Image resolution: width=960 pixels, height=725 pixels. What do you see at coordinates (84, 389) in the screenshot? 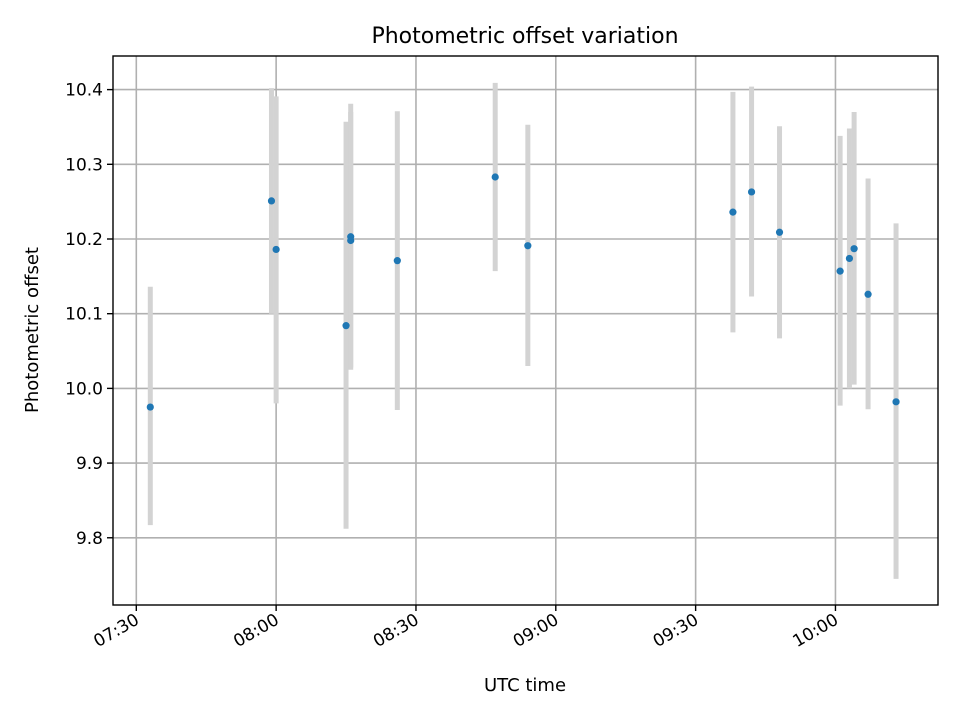
I see `y-tick-label: 10.0` at bounding box center [84, 389].